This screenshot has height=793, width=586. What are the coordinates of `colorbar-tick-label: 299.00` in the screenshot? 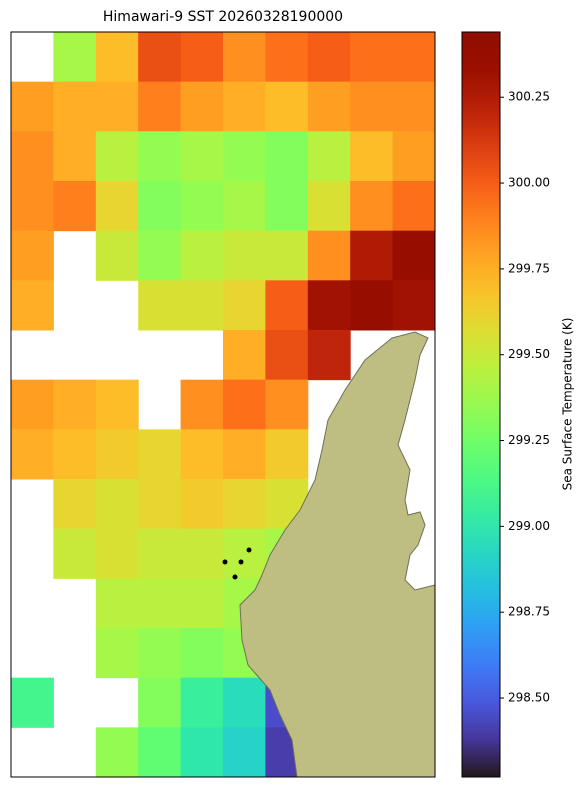 It's located at (529, 526).